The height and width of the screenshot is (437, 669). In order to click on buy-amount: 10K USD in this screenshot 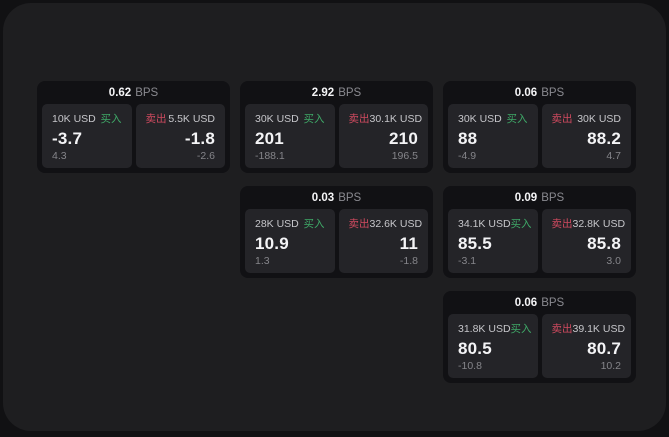, I will do `click(74, 119)`.